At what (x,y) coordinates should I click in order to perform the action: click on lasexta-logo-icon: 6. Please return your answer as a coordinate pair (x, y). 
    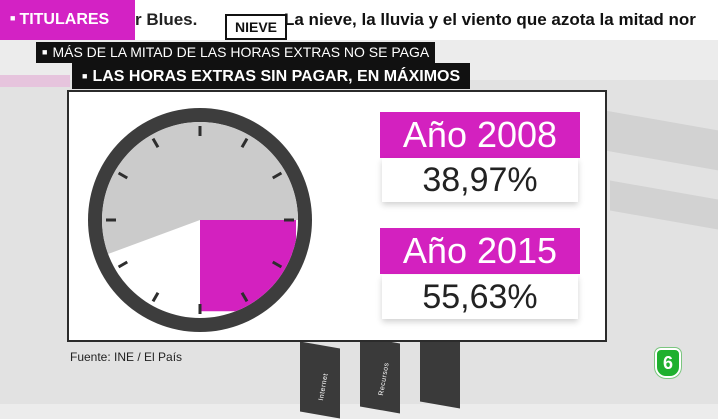
    Looking at the image, I should click on (668, 363).